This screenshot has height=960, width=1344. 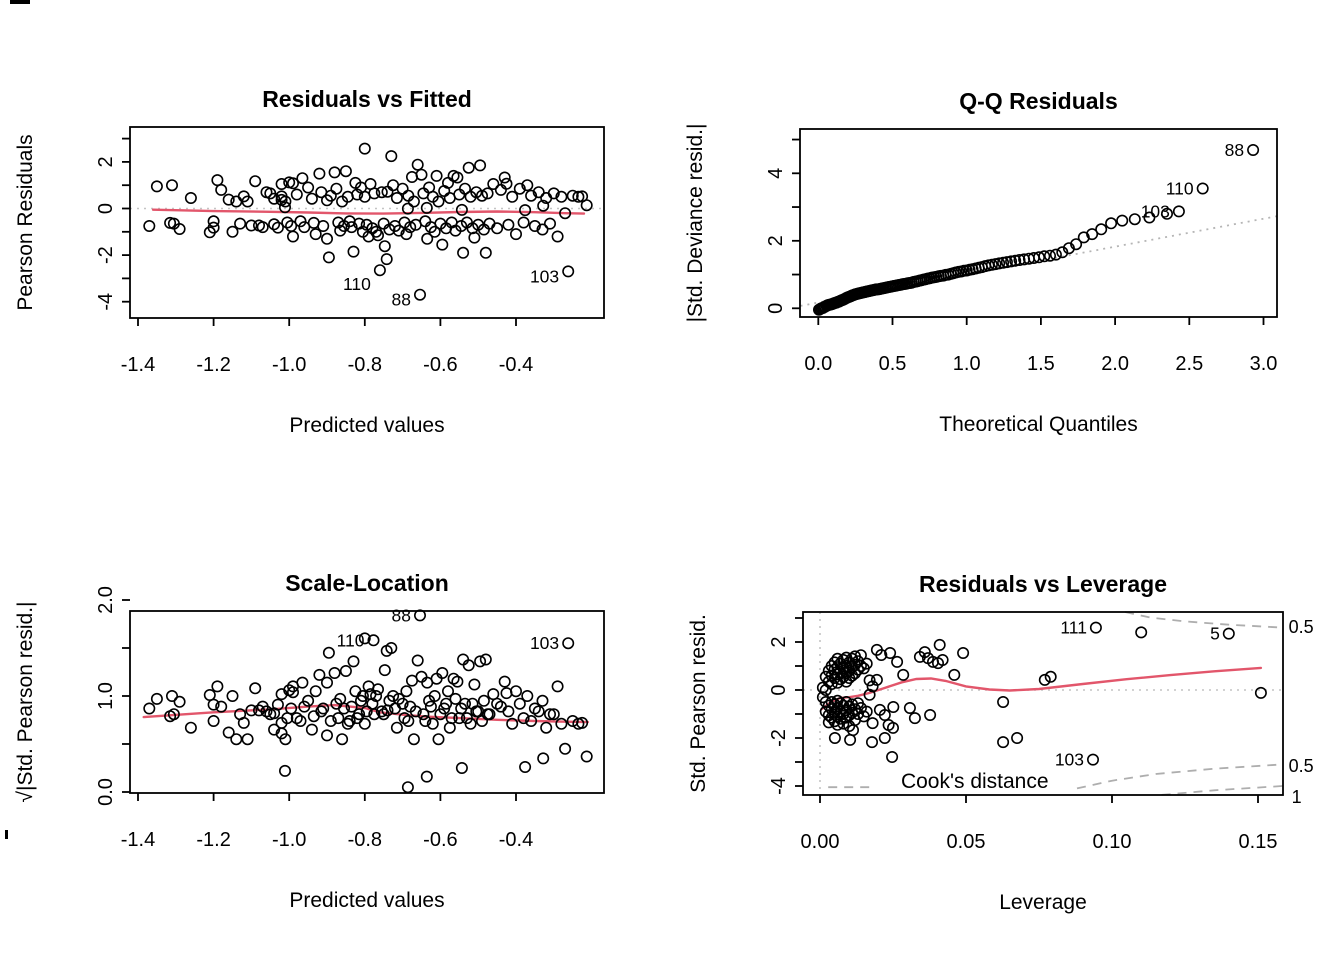 What do you see at coordinates (106, 696) in the screenshot?
I see `y-tick-label: 1.0` at bounding box center [106, 696].